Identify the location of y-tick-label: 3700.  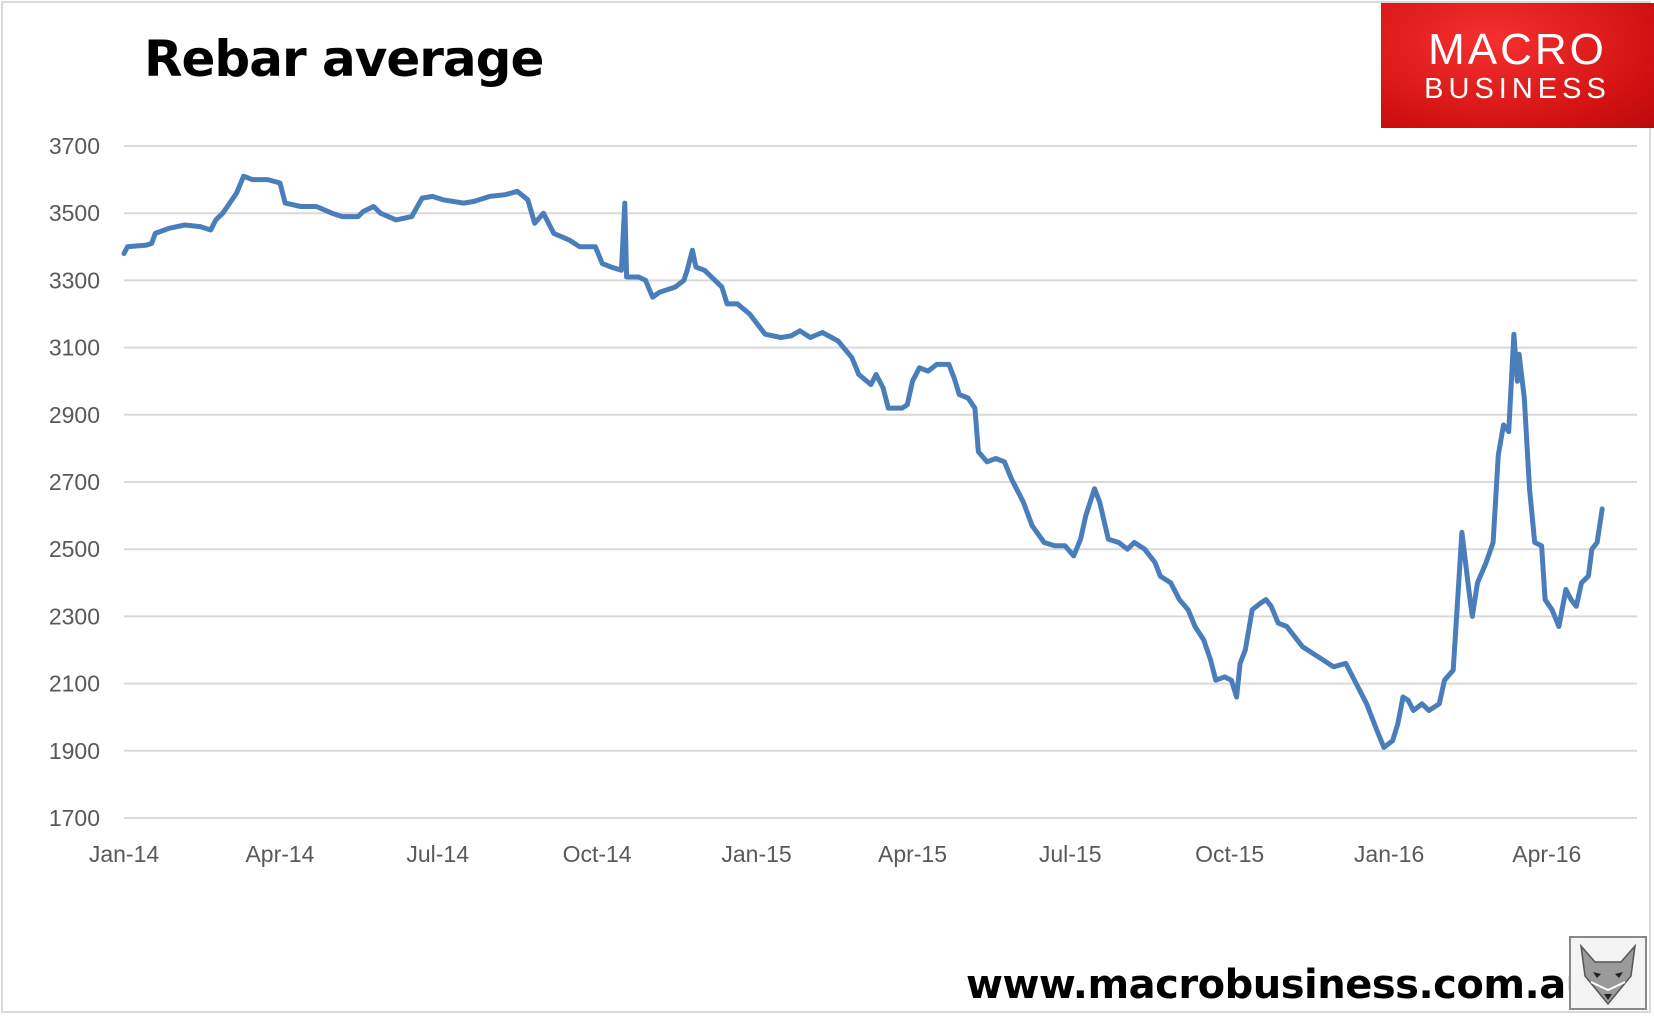
(74, 146).